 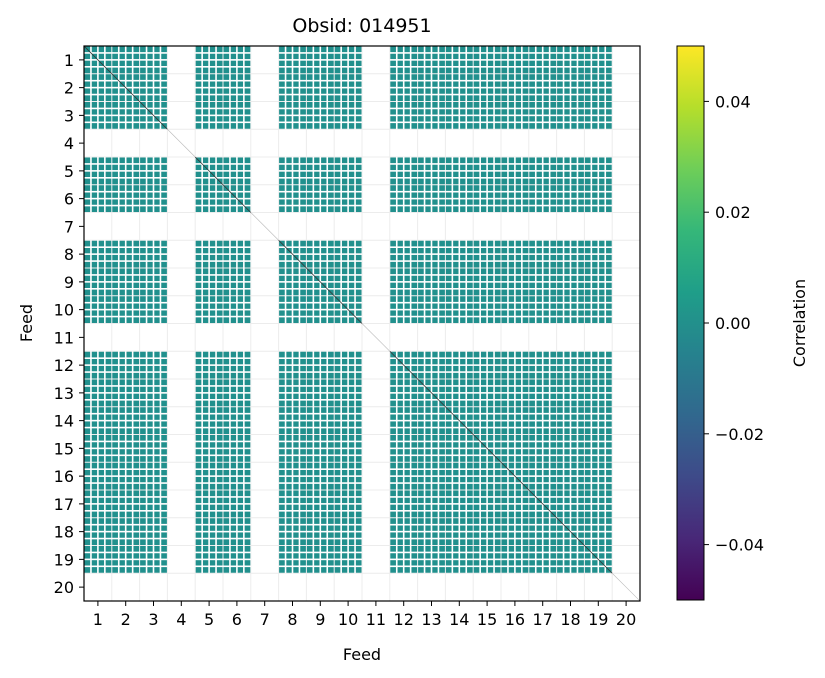 What do you see at coordinates (799, 323) in the screenshot?
I see `colorbar-label: Correlation` at bounding box center [799, 323].